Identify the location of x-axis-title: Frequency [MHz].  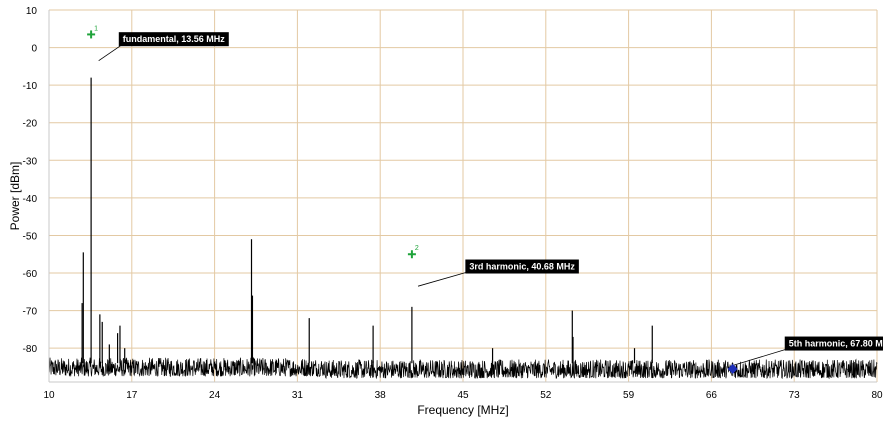
(462, 410).